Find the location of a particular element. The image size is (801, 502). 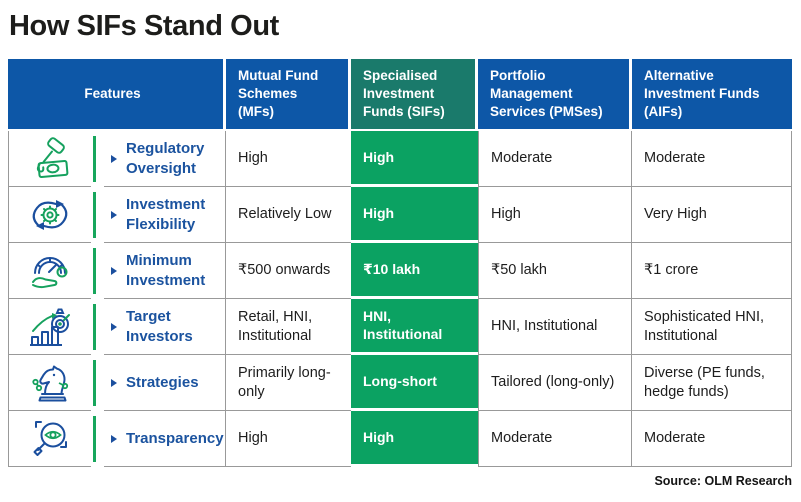

header-pmses: Portfolio Management Services (PMSes) is located at coordinates (555, 94).